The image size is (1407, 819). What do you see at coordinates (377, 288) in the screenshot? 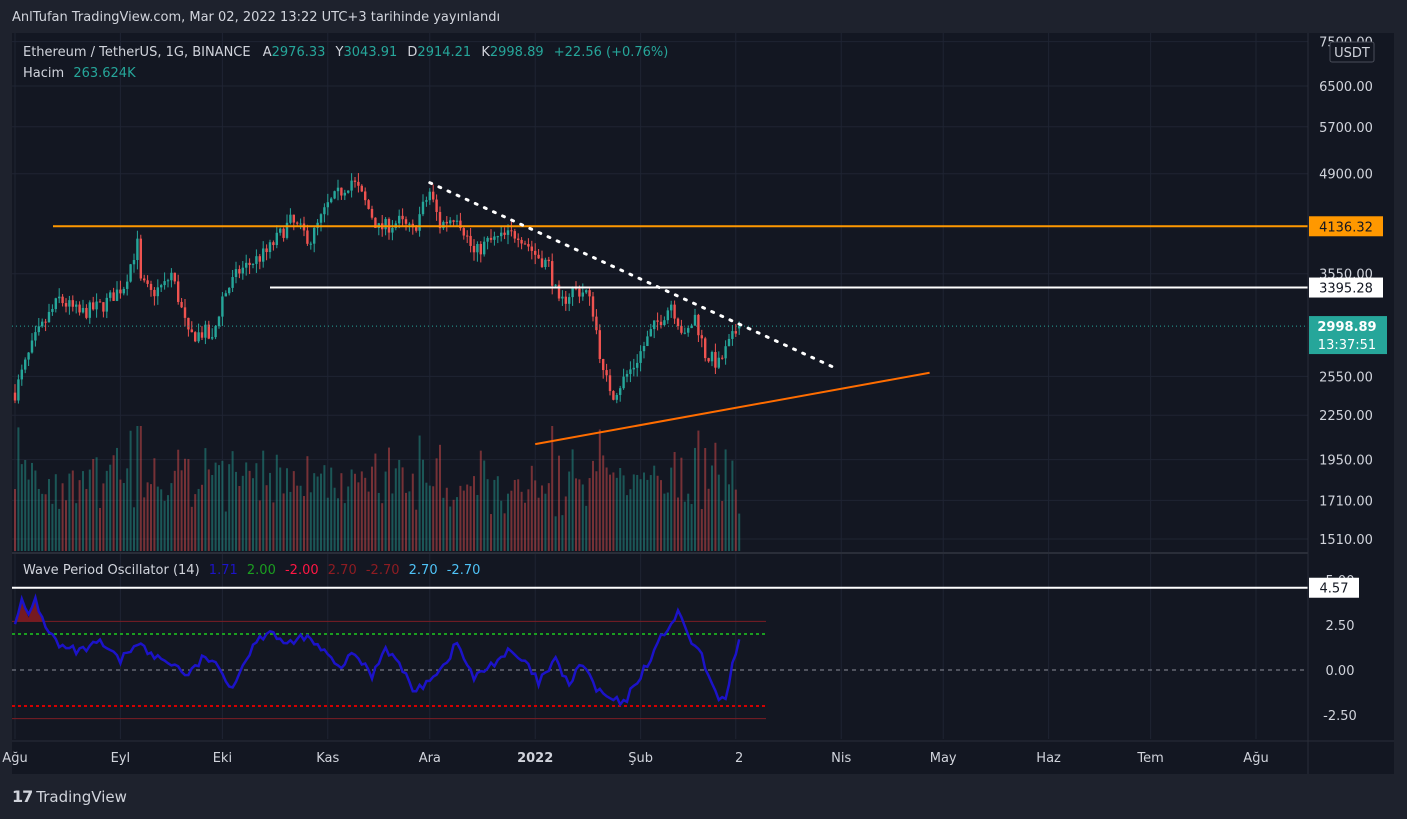
I see `candles` at bounding box center [377, 288].